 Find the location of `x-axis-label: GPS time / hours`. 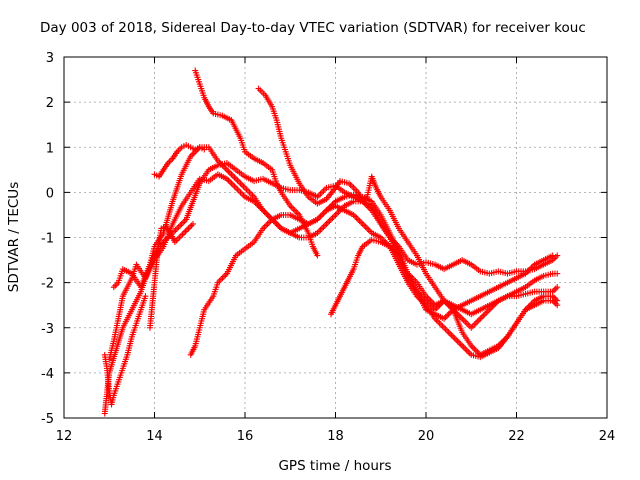

x-axis-label: GPS time / hours is located at coordinates (334, 466).